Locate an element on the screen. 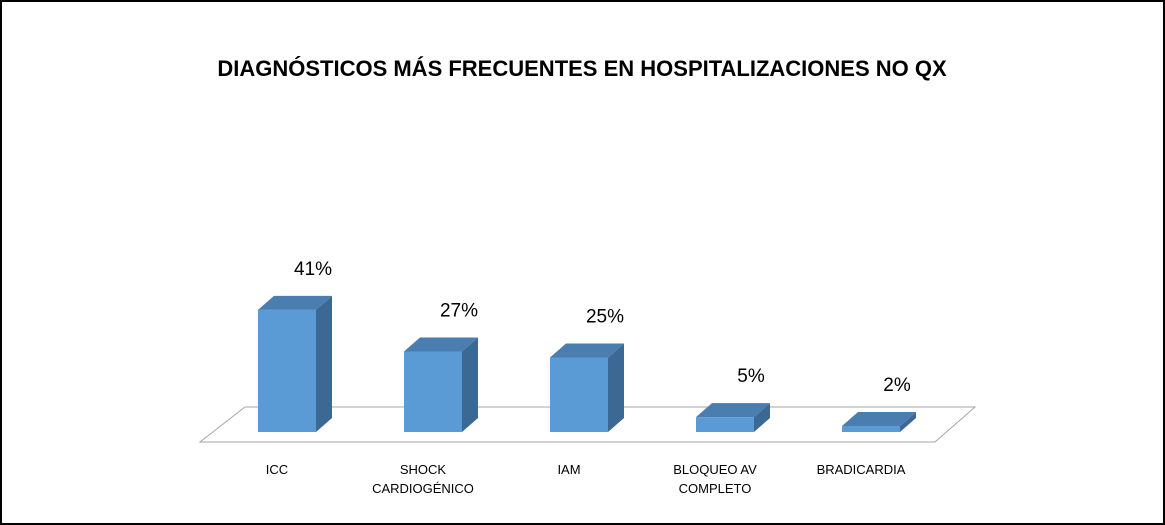 Image resolution: width=1165 pixels, height=525 pixels. x-tick-label: BLOQUEO AV COMPLETO is located at coordinates (715, 479).